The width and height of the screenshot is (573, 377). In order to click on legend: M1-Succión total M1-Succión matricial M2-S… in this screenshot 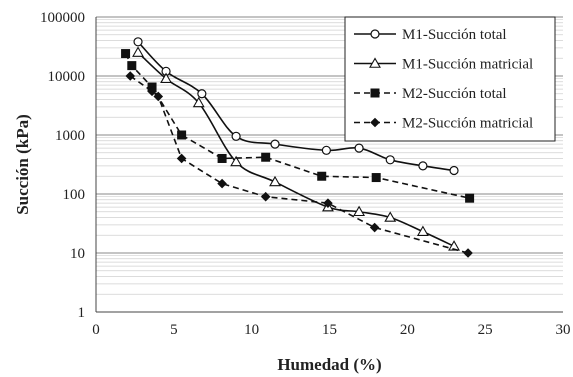, I will do `click(450, 79)`.